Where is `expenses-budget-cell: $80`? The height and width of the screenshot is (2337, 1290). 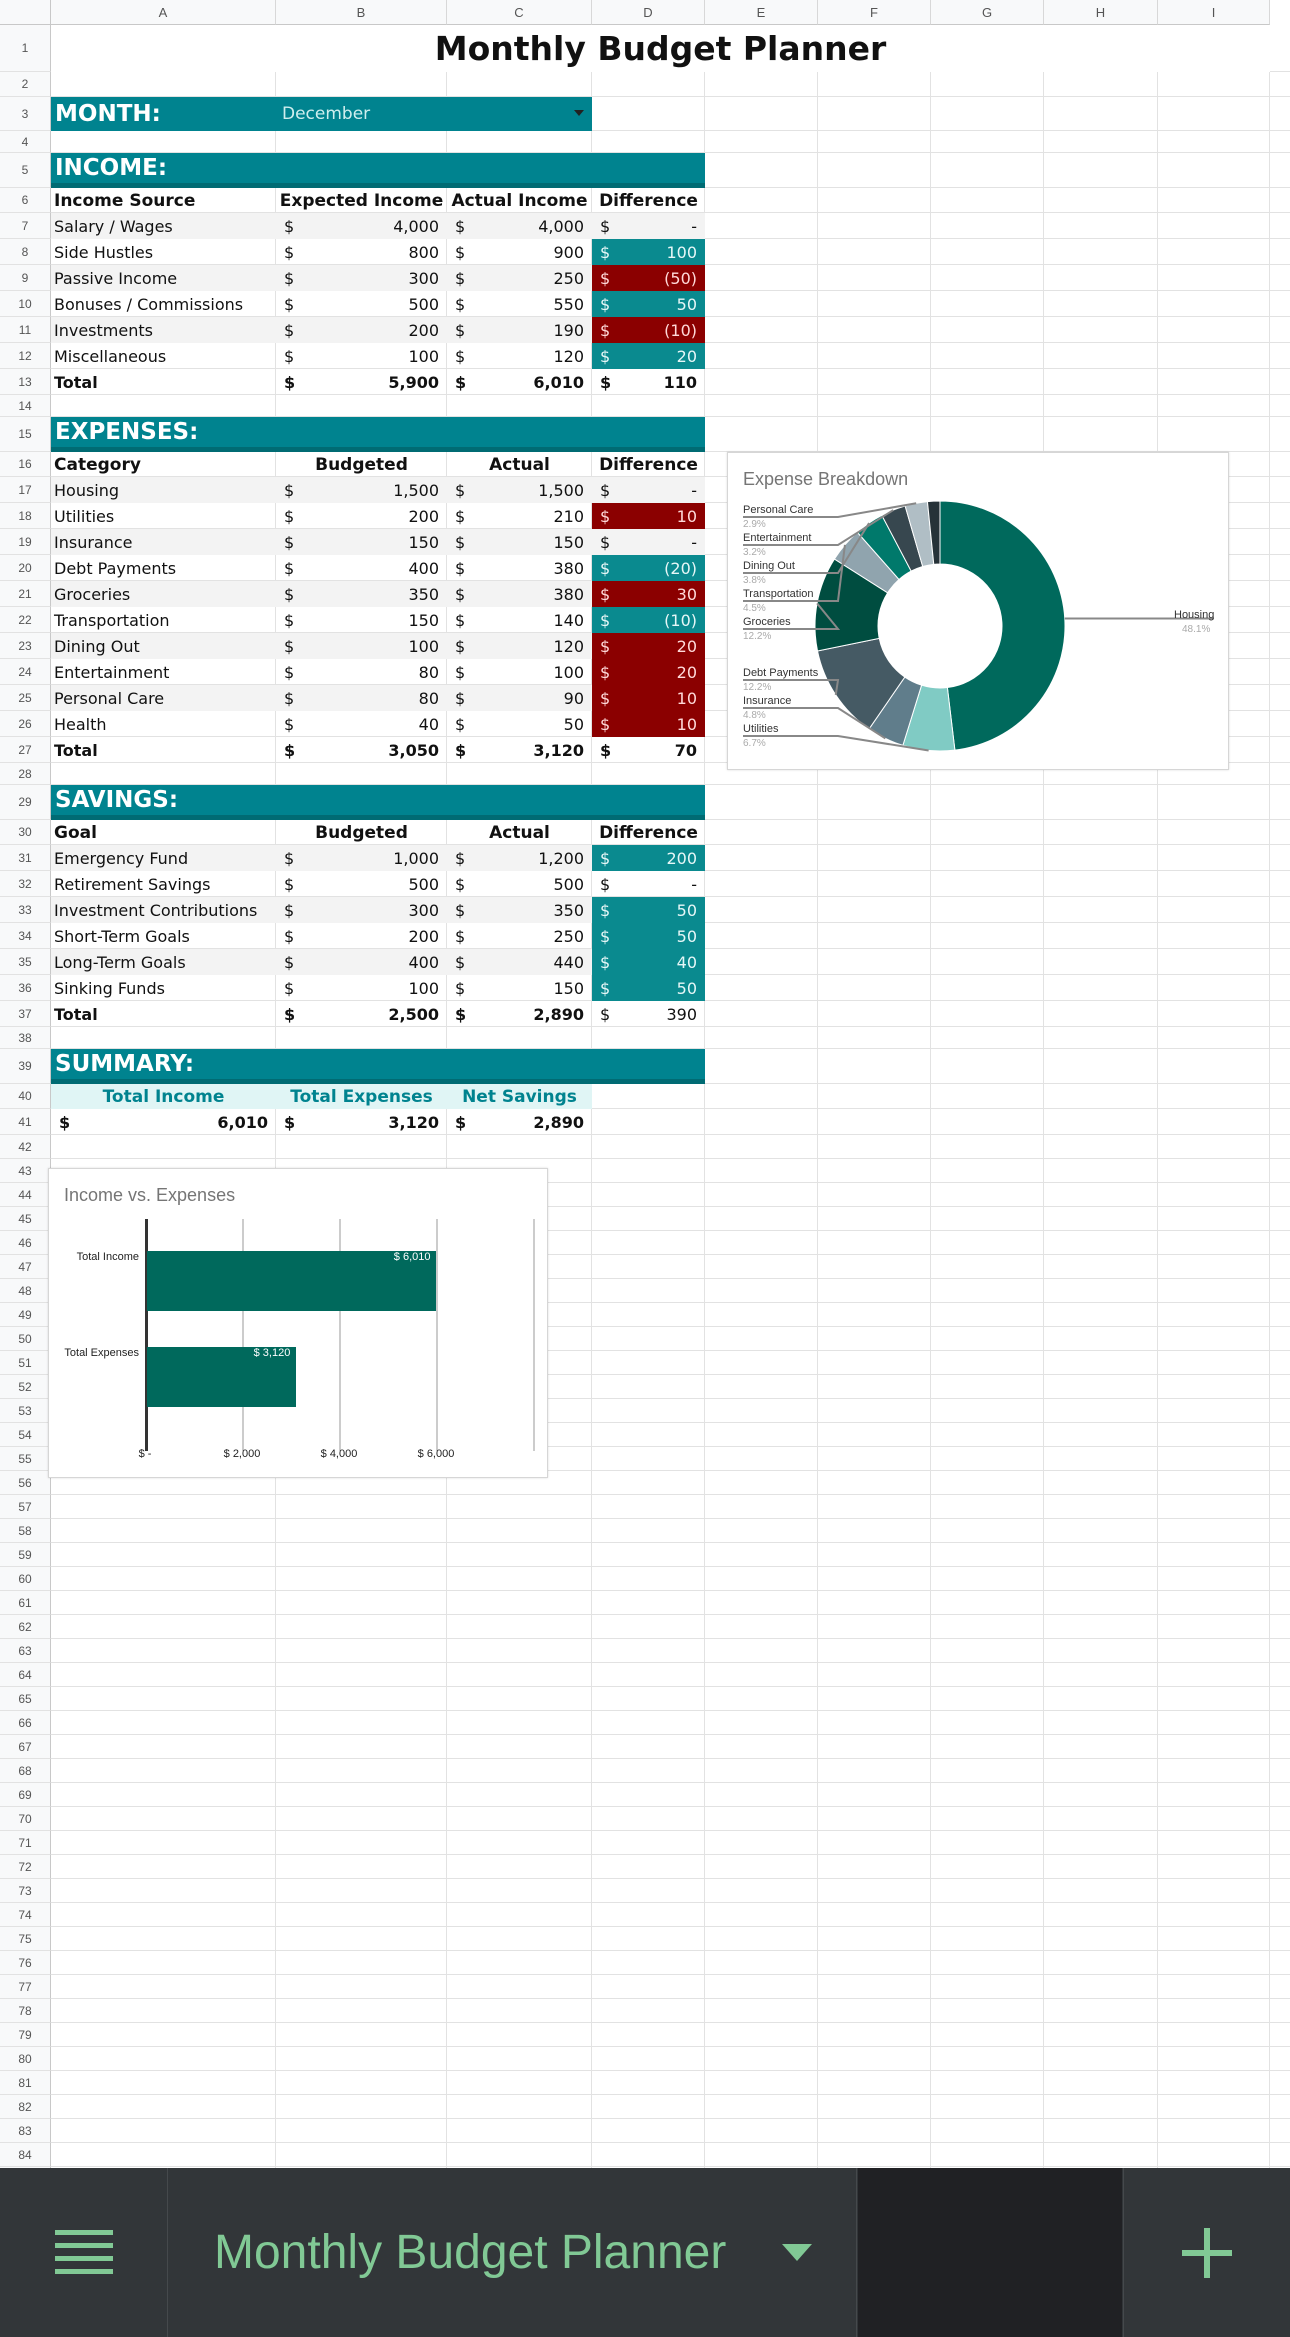 expenses-budget-cell: $80 is located at coordinates (361, 672).